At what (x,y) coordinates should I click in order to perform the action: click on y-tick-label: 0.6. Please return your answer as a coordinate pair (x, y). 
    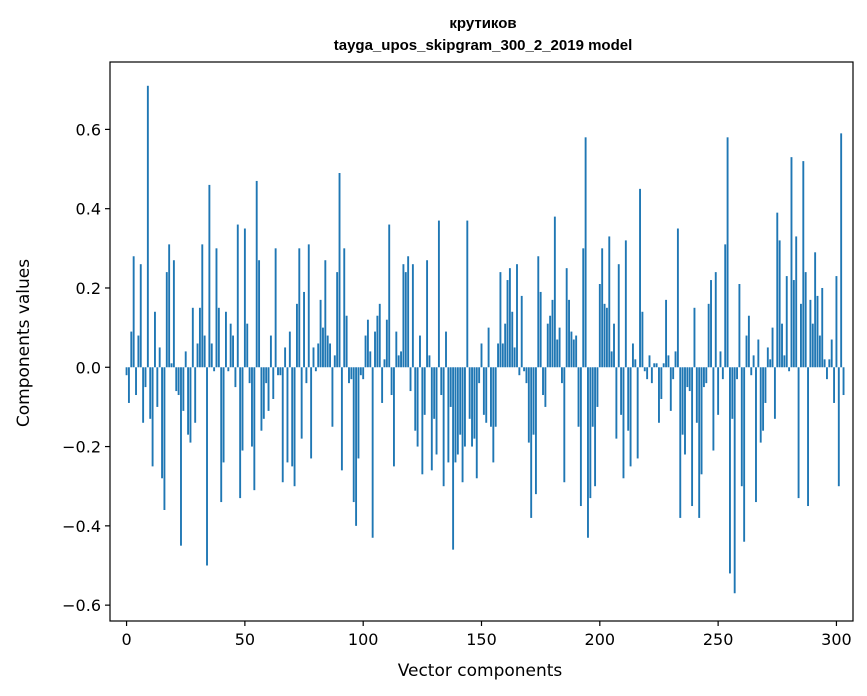
    Looking at the image, I should click on (88, 129).